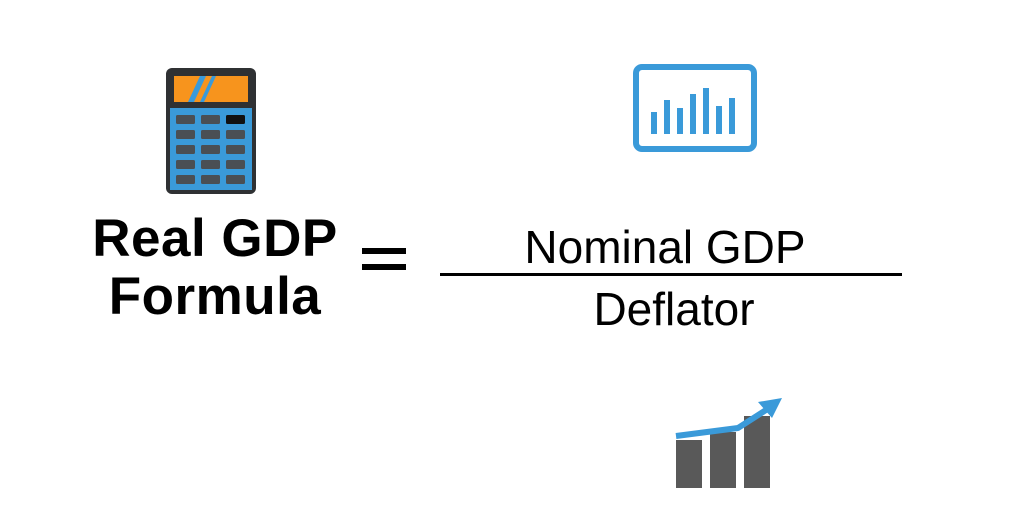  What do you see at coordinates (674, 309) in the screenshot?
I see `denominator: Deflator` at bounding box center [674, 309].